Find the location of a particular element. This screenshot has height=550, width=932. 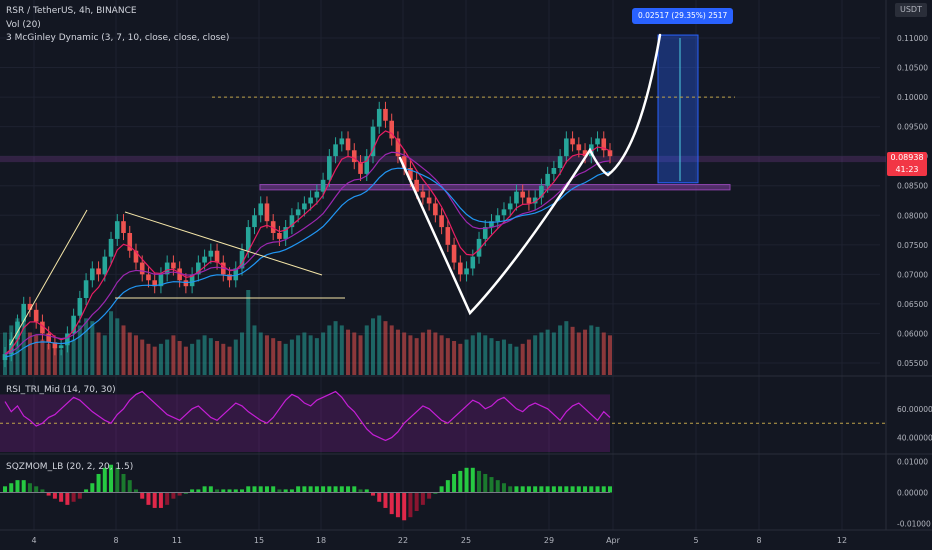

rsi-indicator-label: RSI_TRI_Mid (14, 70, 30) is located at coordinates (61, 390).